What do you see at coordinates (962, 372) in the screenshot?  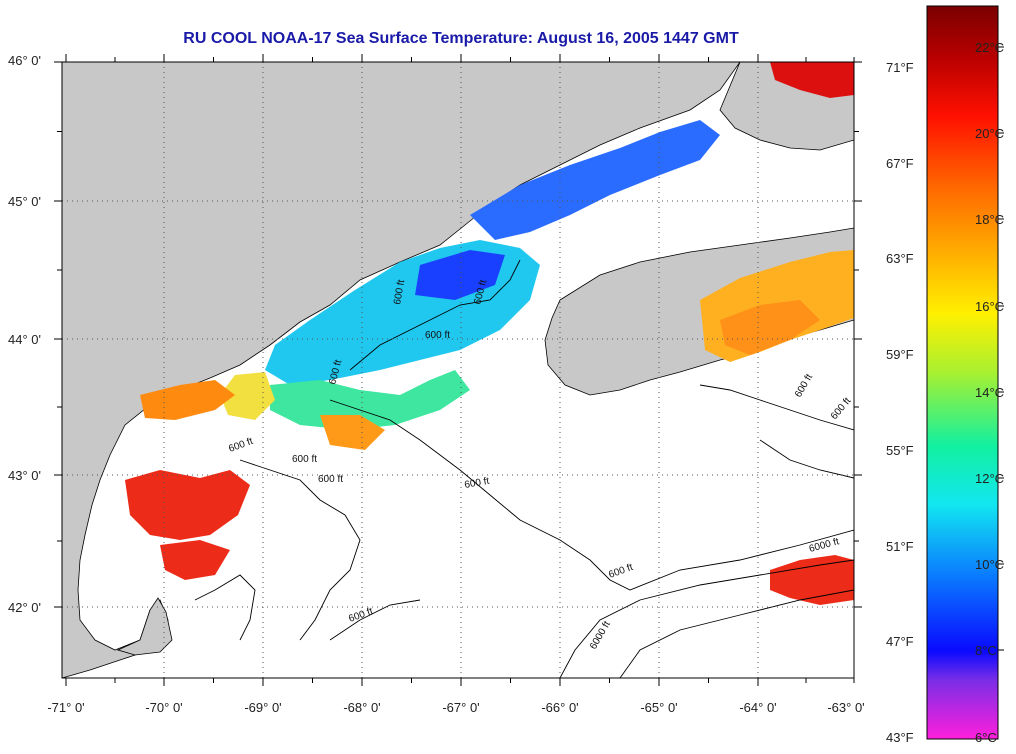 I see `colorbar` at bounding box center [962, 372].